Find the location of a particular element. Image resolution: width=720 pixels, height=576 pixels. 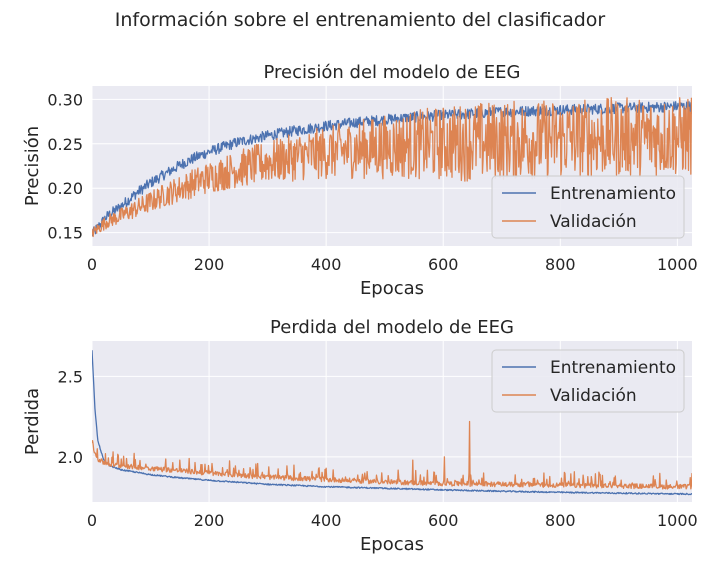

y-tick-label: 2.0 is located at coordinates (70, 457).